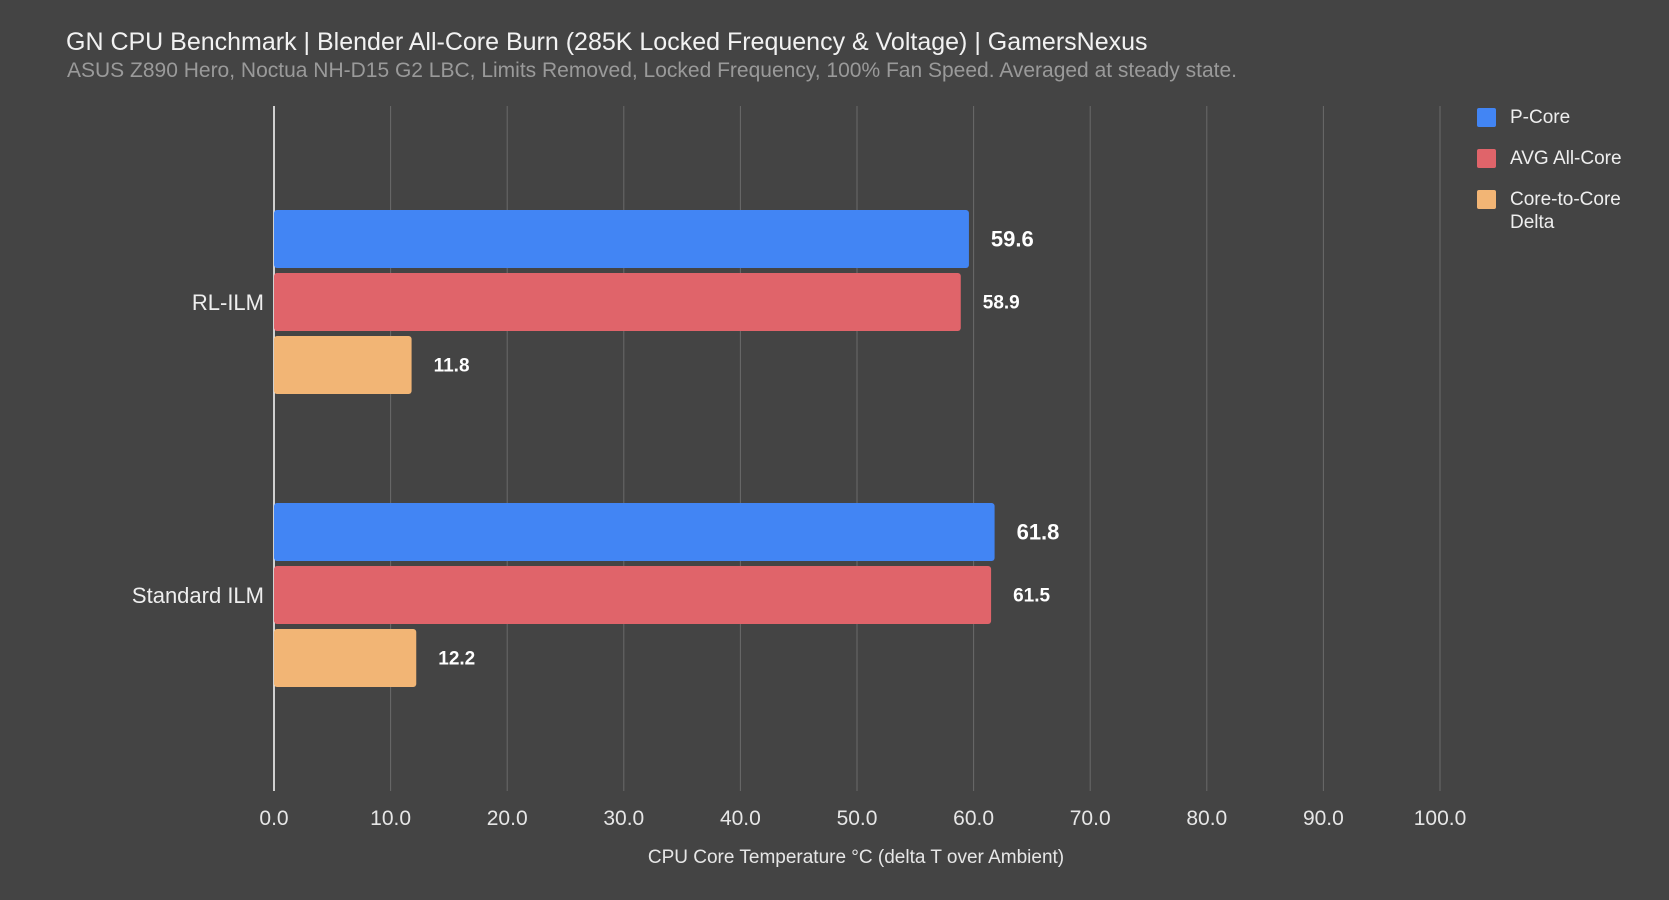  I want to click on x-tick-label: 30.0, so click(623, 818).